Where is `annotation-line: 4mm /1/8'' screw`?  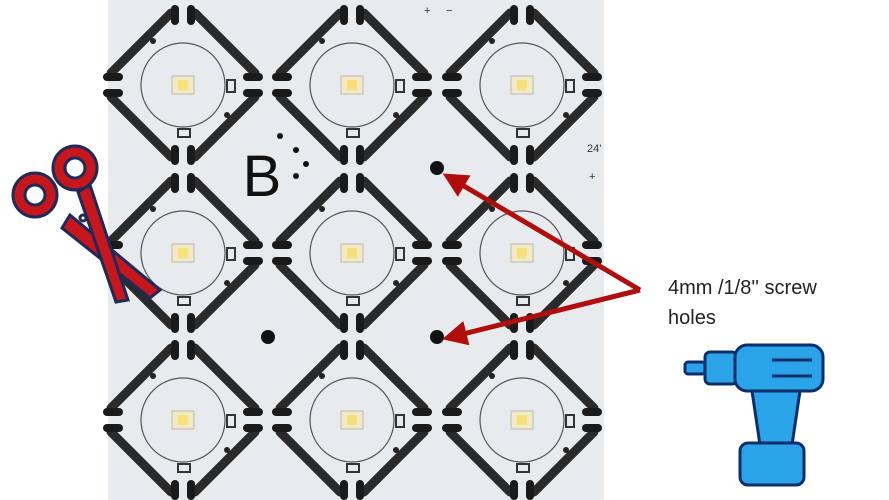
annotation-line: 4mm /1/8'' screw is located at coordinates (742, 288).